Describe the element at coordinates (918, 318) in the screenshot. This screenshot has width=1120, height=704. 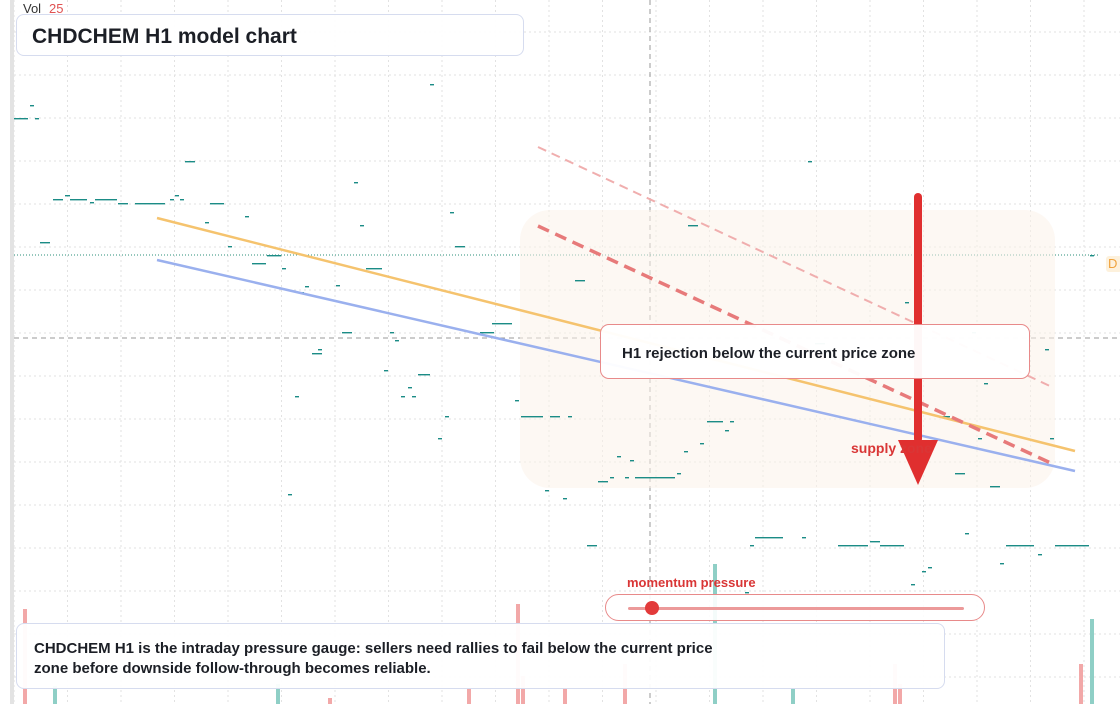
I see `arrow-shaft` at that location.